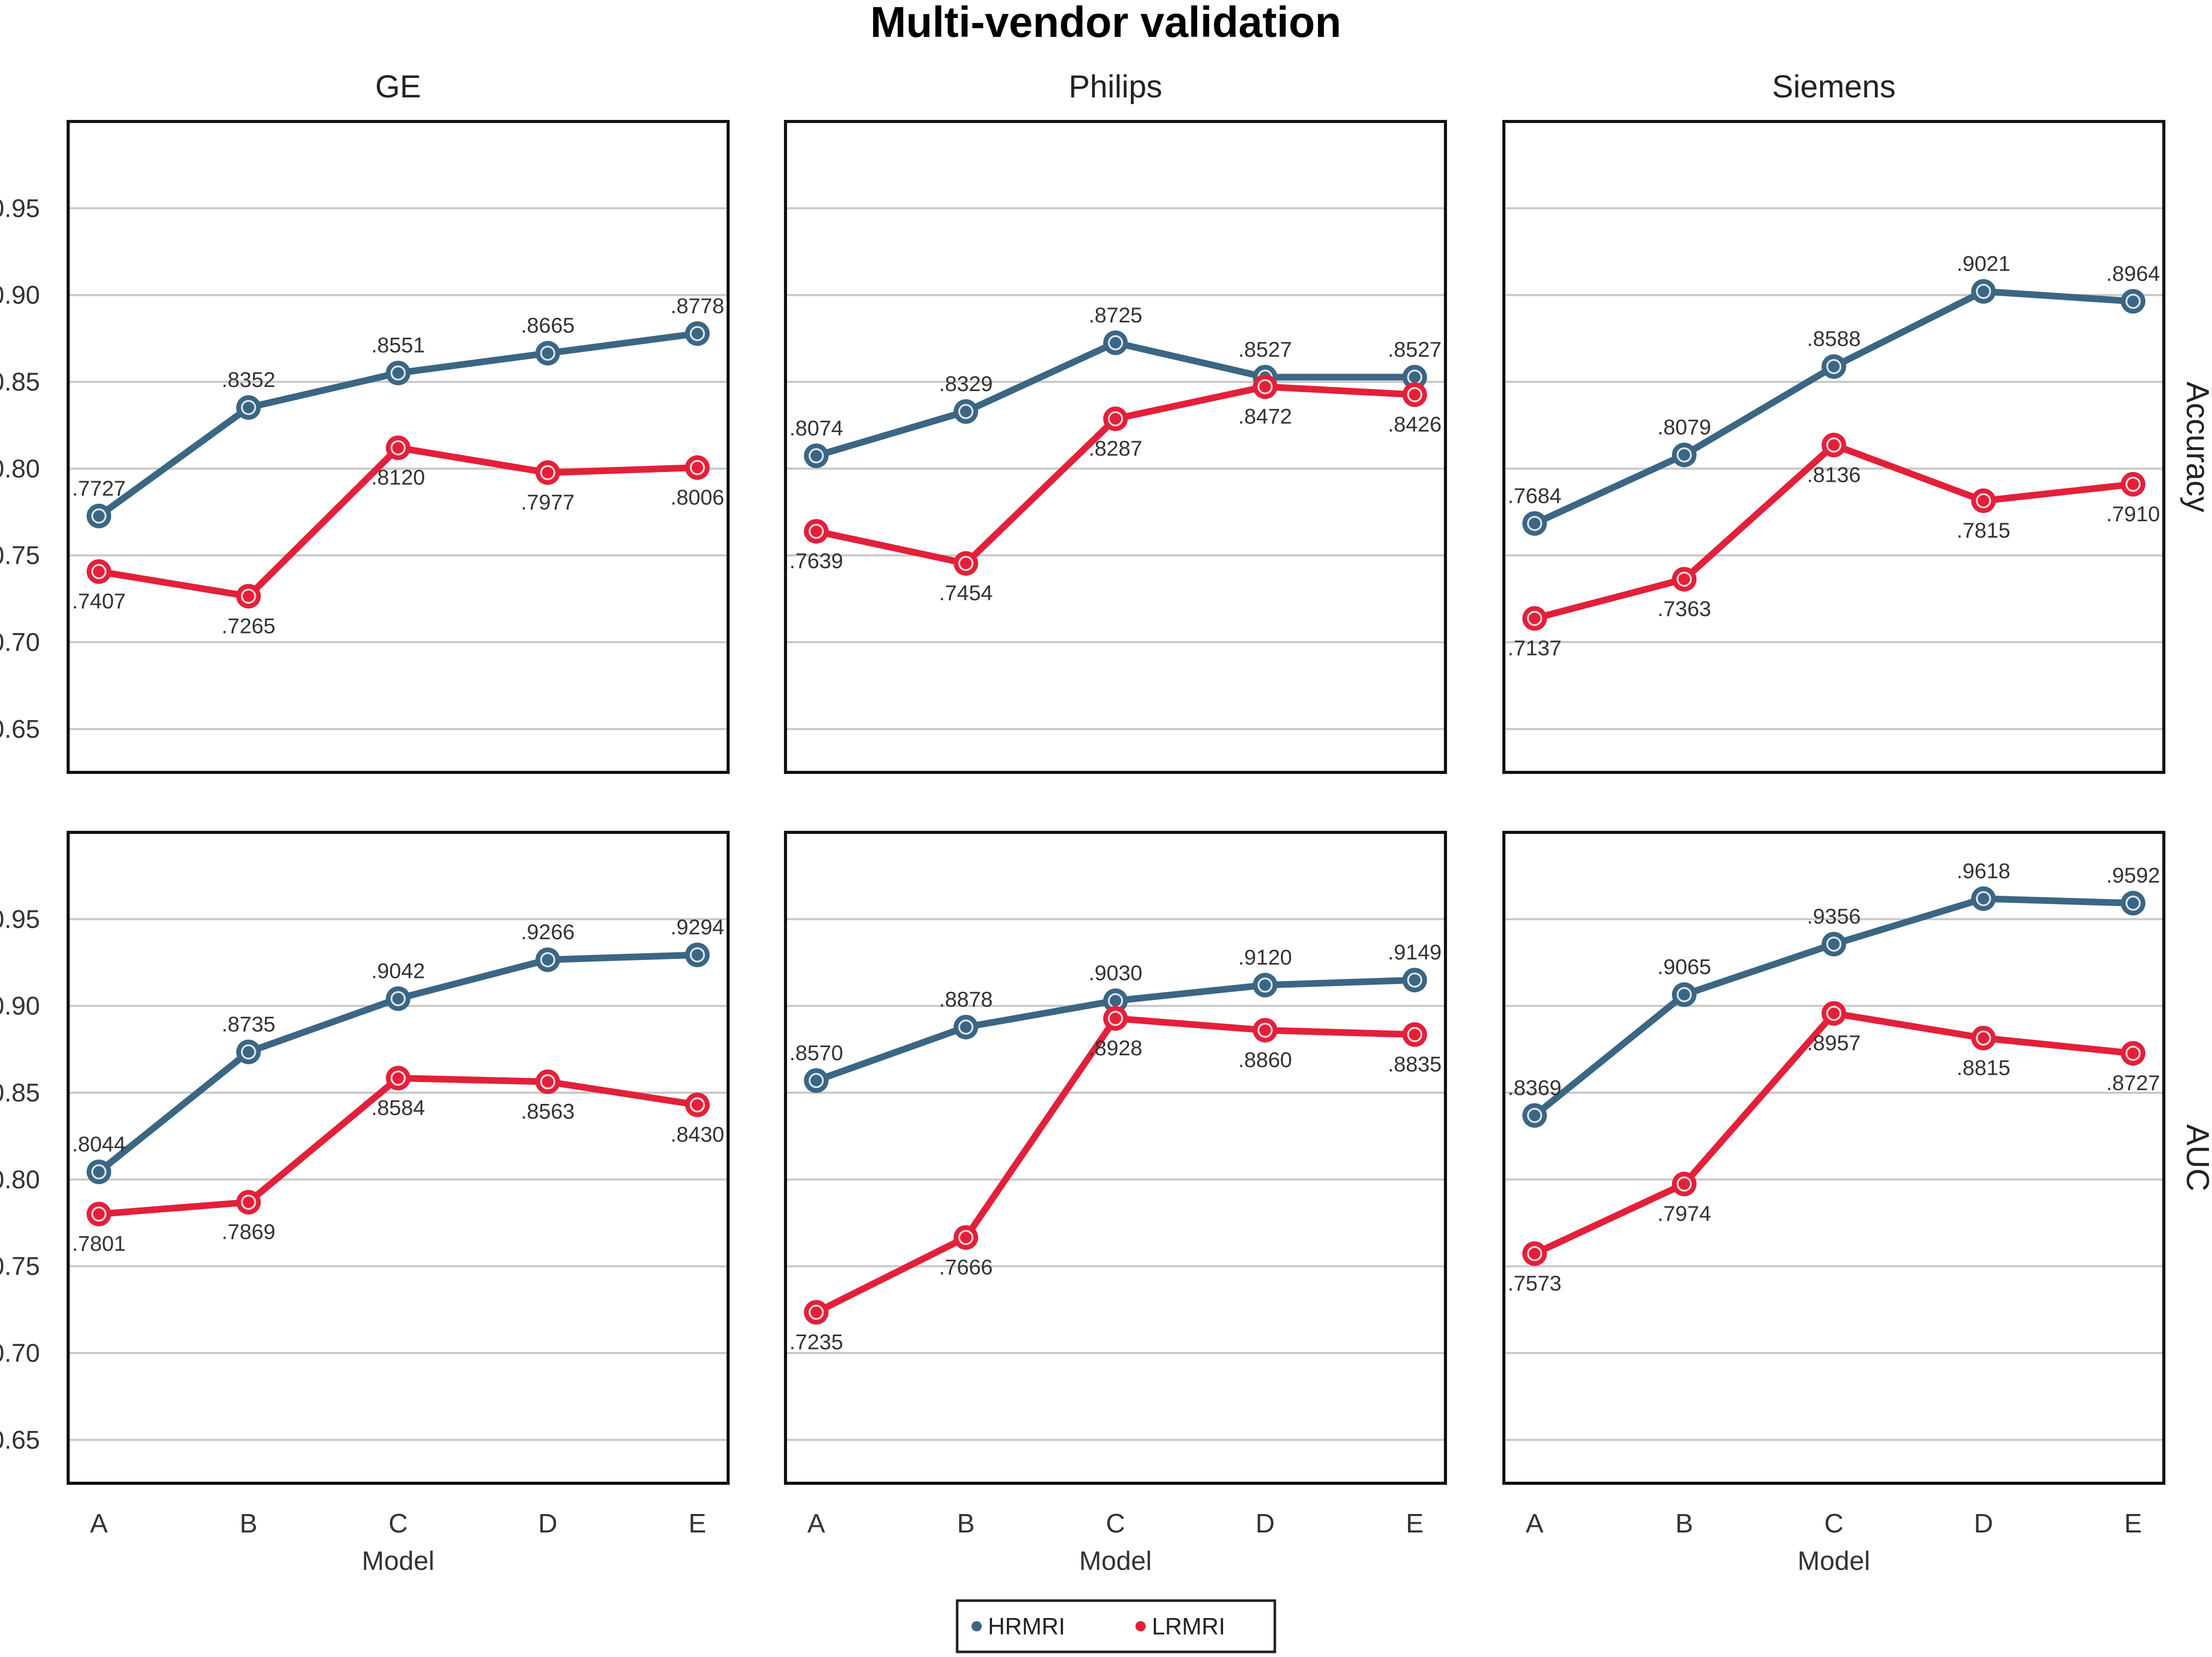 The image size is (2212, 1657). What do you see at coordinates (1684, 967) in the screenshot?
I see `data-label-hrmri: .9065` at bounding box center [1684, 967].